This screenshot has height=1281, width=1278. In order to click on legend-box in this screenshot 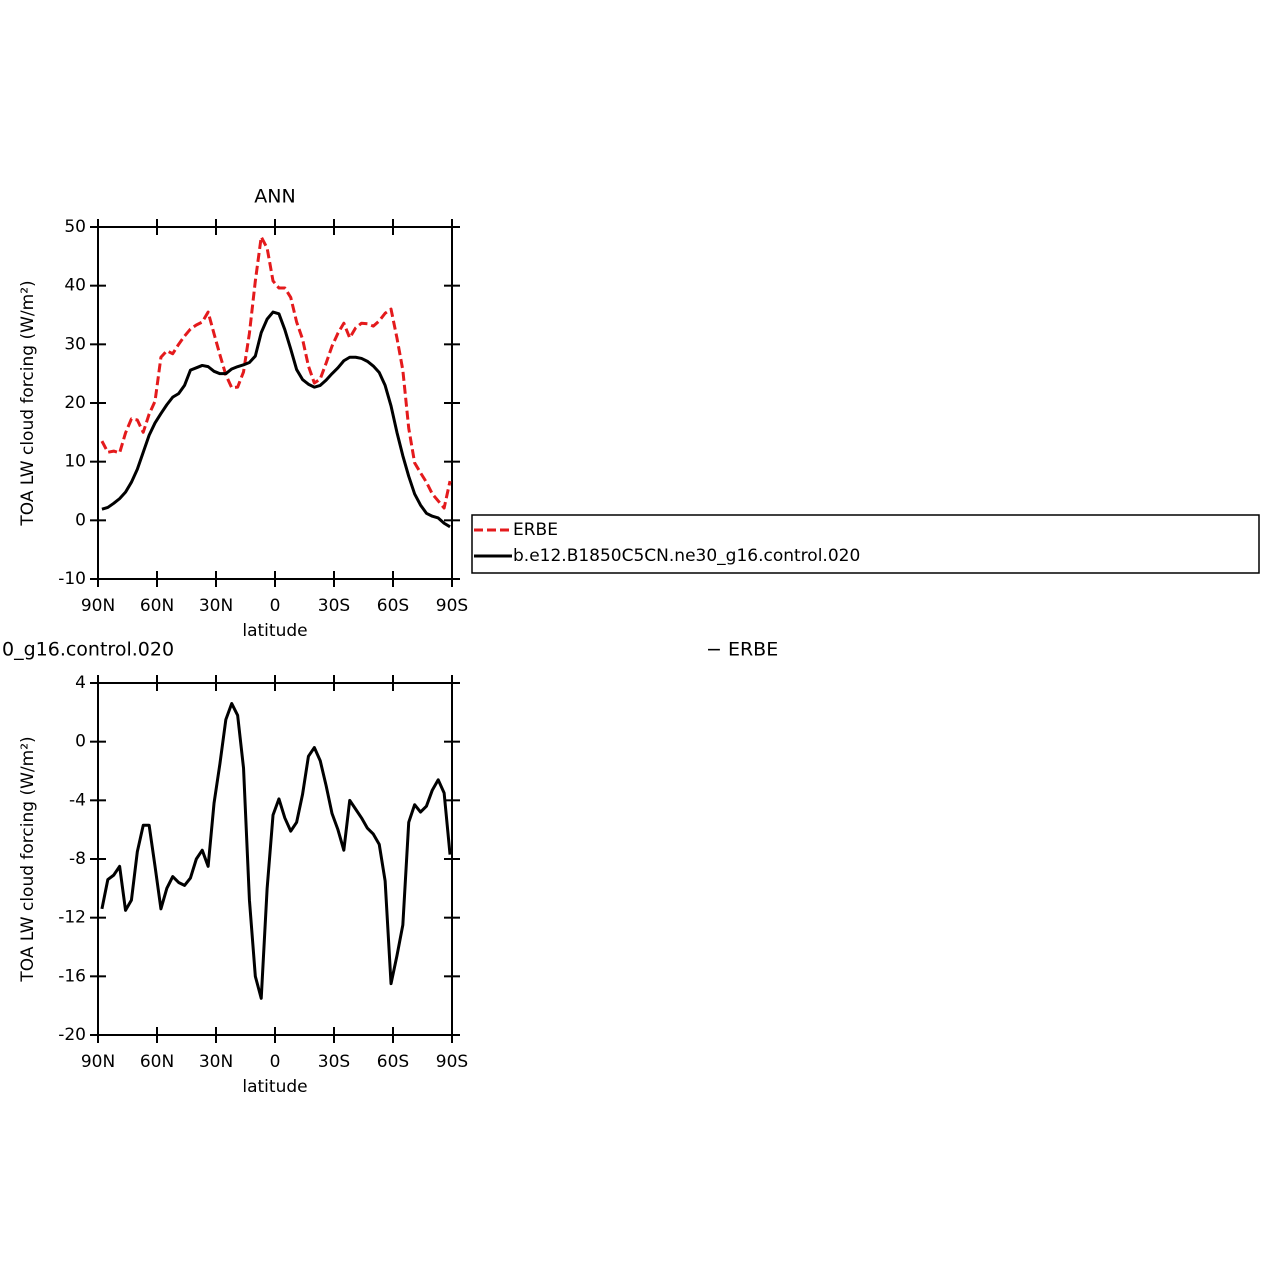, I will do `click(865, 544)`.